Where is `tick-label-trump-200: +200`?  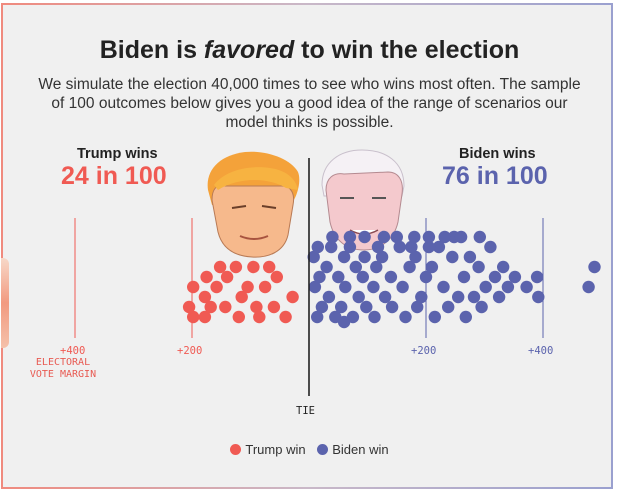 tick-label-trump-200: +200 is located at coordinates (190, 351).